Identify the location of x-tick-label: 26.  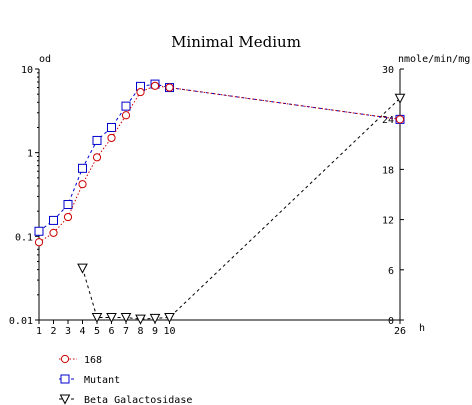
(400, 331).